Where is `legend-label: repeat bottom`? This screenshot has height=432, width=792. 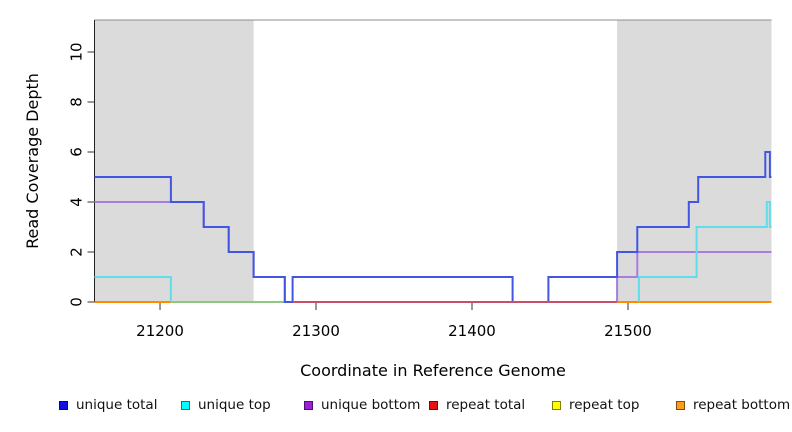
legend-label: repeat bottom is located at coordinates (742, 405).